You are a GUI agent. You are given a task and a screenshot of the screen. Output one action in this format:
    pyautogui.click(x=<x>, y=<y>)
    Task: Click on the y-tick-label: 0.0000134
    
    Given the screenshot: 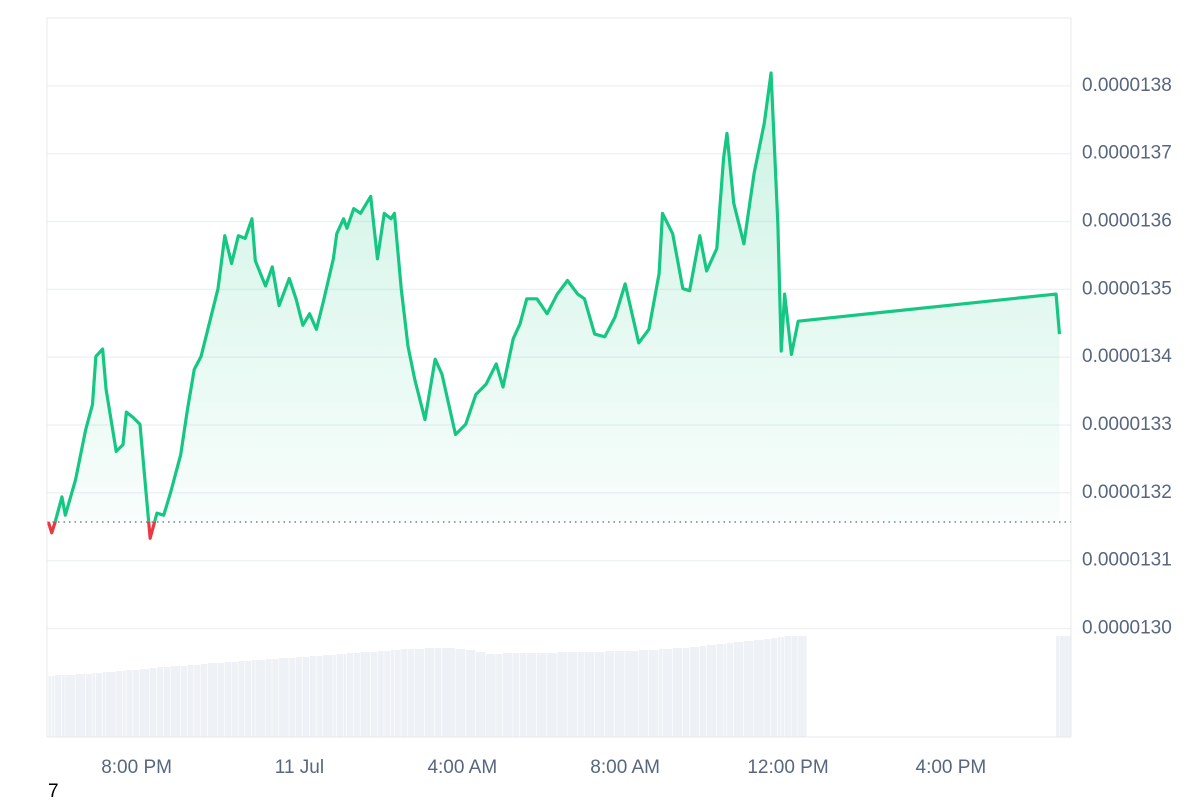 What is the action you would take?
    pyautogui.click(x=1127, y=356)
    